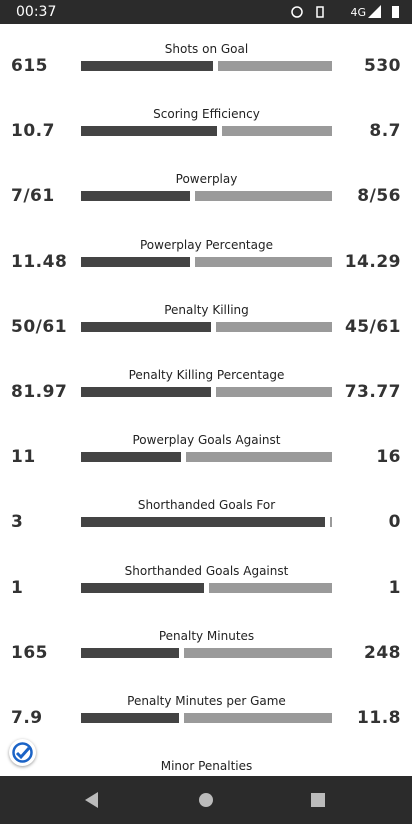  What do you see at coordinates (206, 570) in the screenshot?
I see `stat-label: Shorthanded Goals Against` at bounding box center [206, 570].